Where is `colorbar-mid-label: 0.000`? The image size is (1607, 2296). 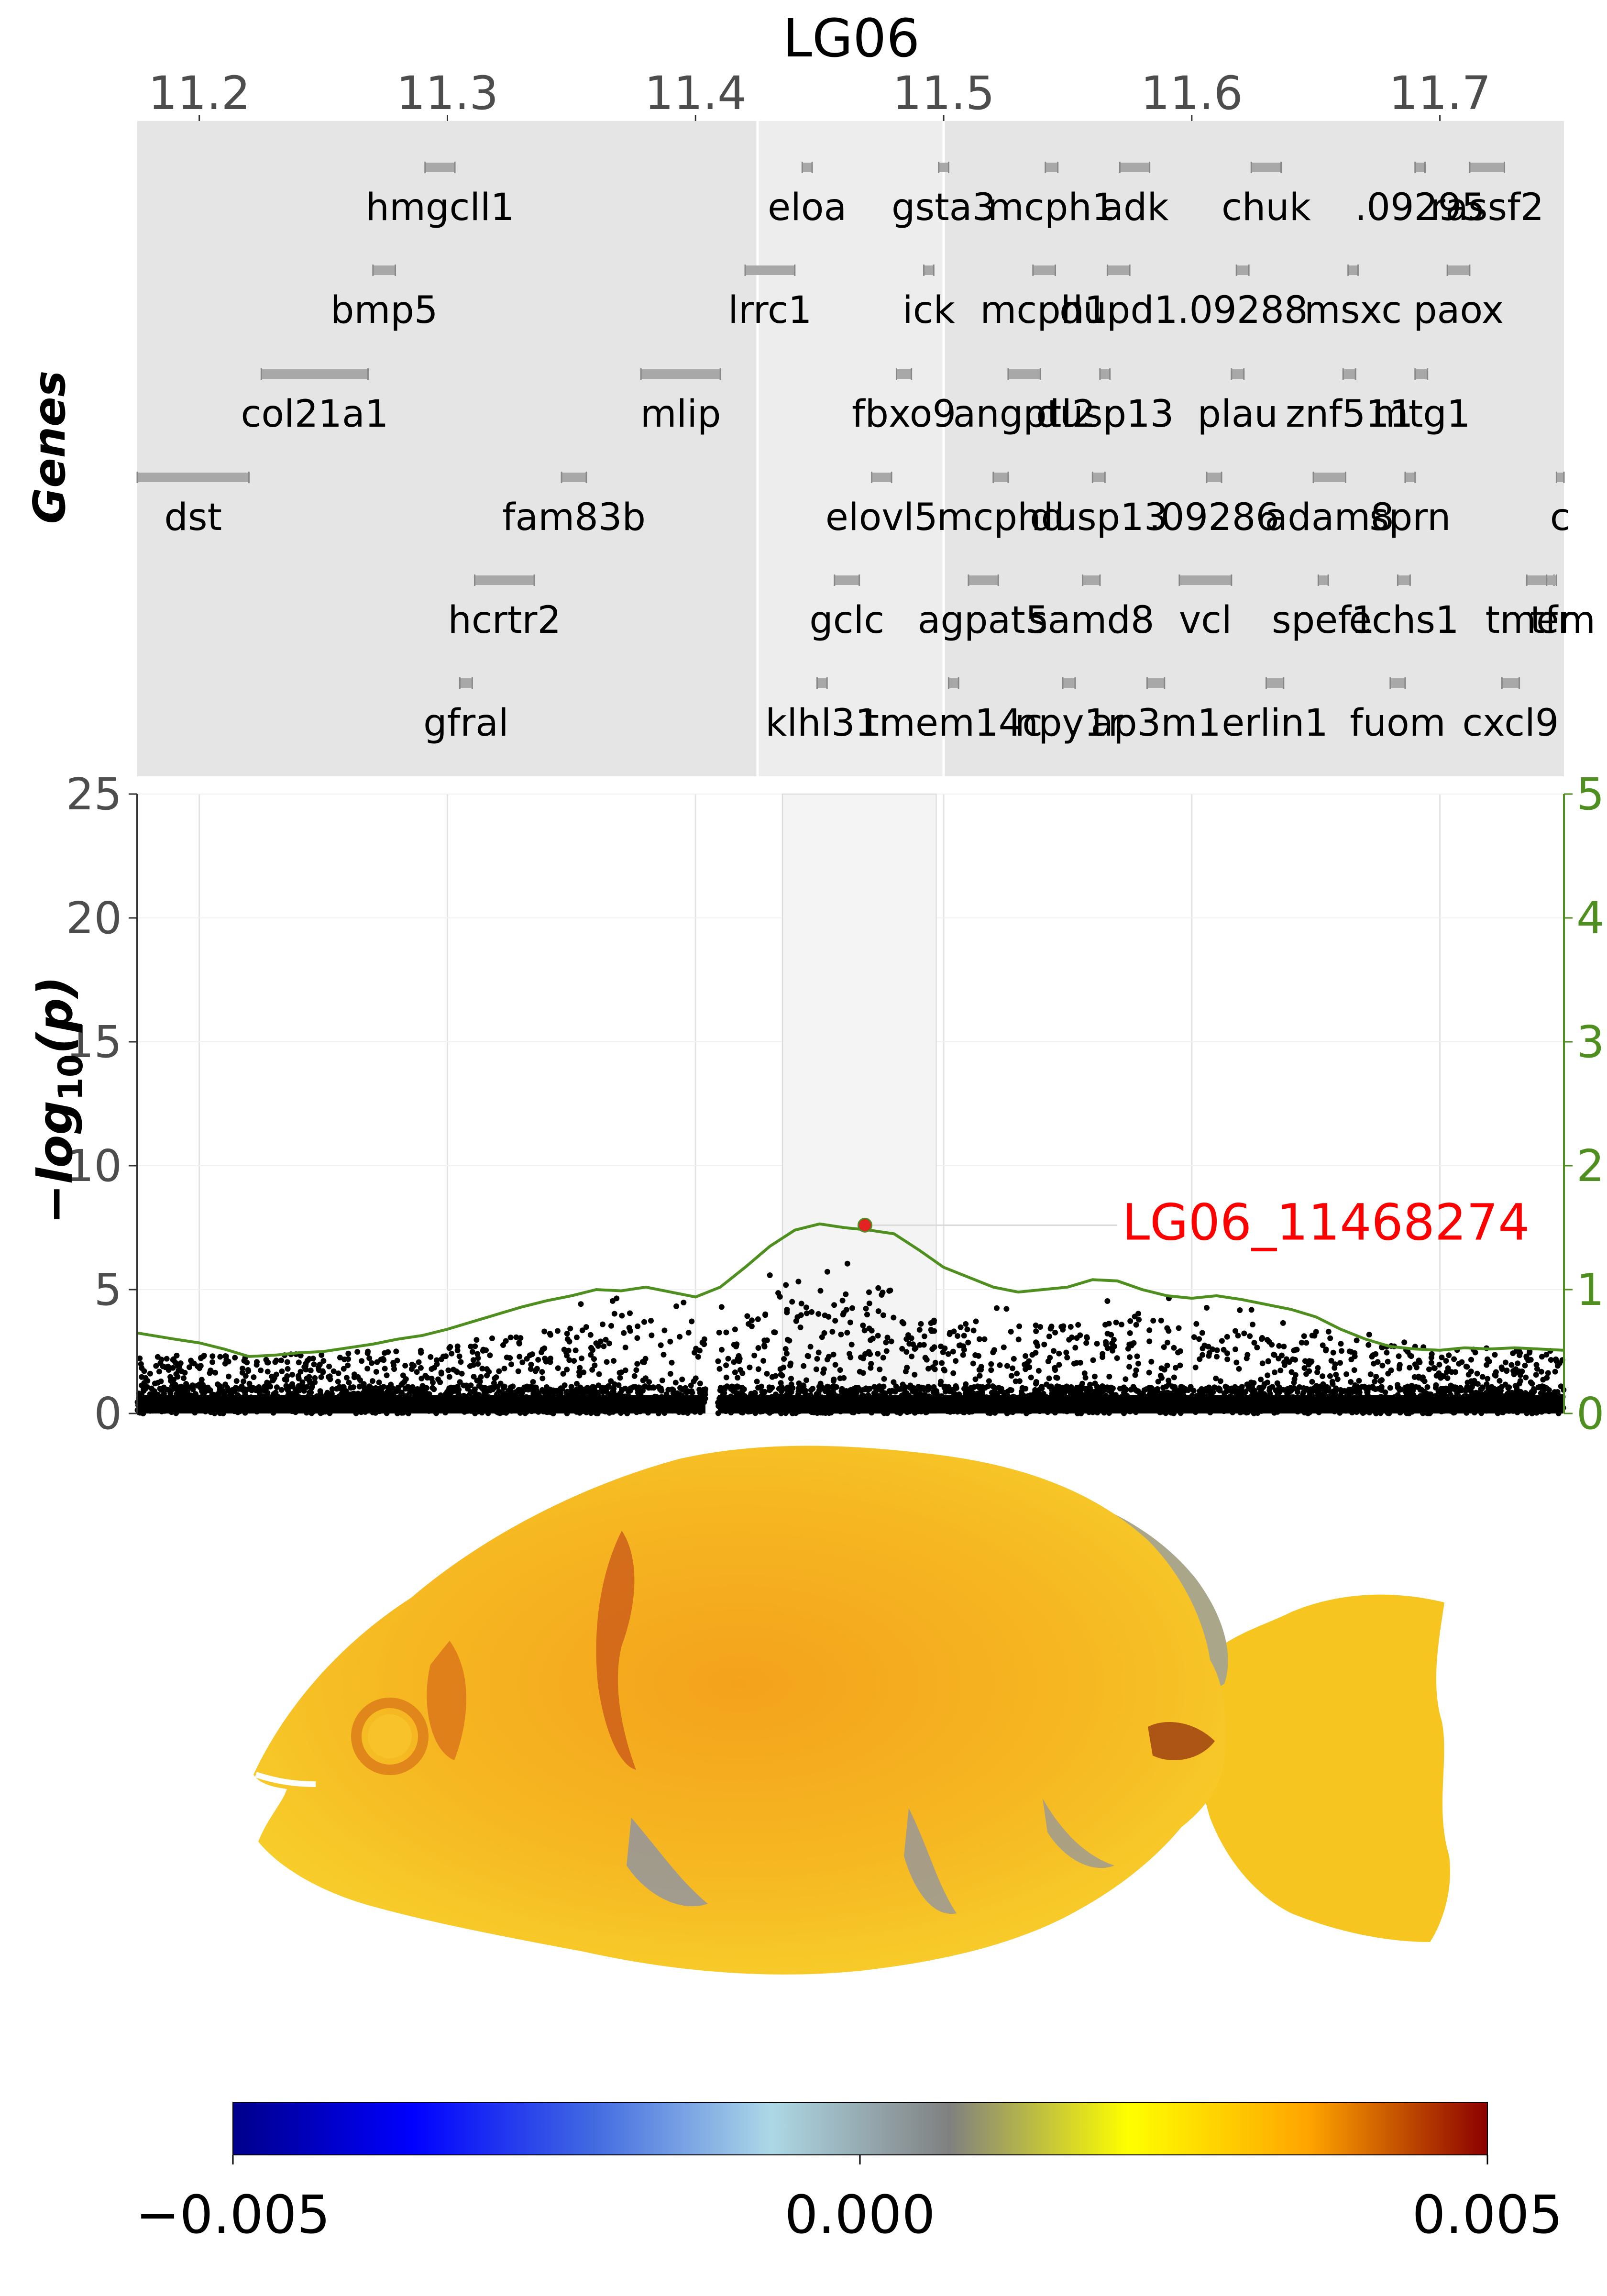
colorbar-mid-label: 0.000 is located at coordinates (860, 2215).